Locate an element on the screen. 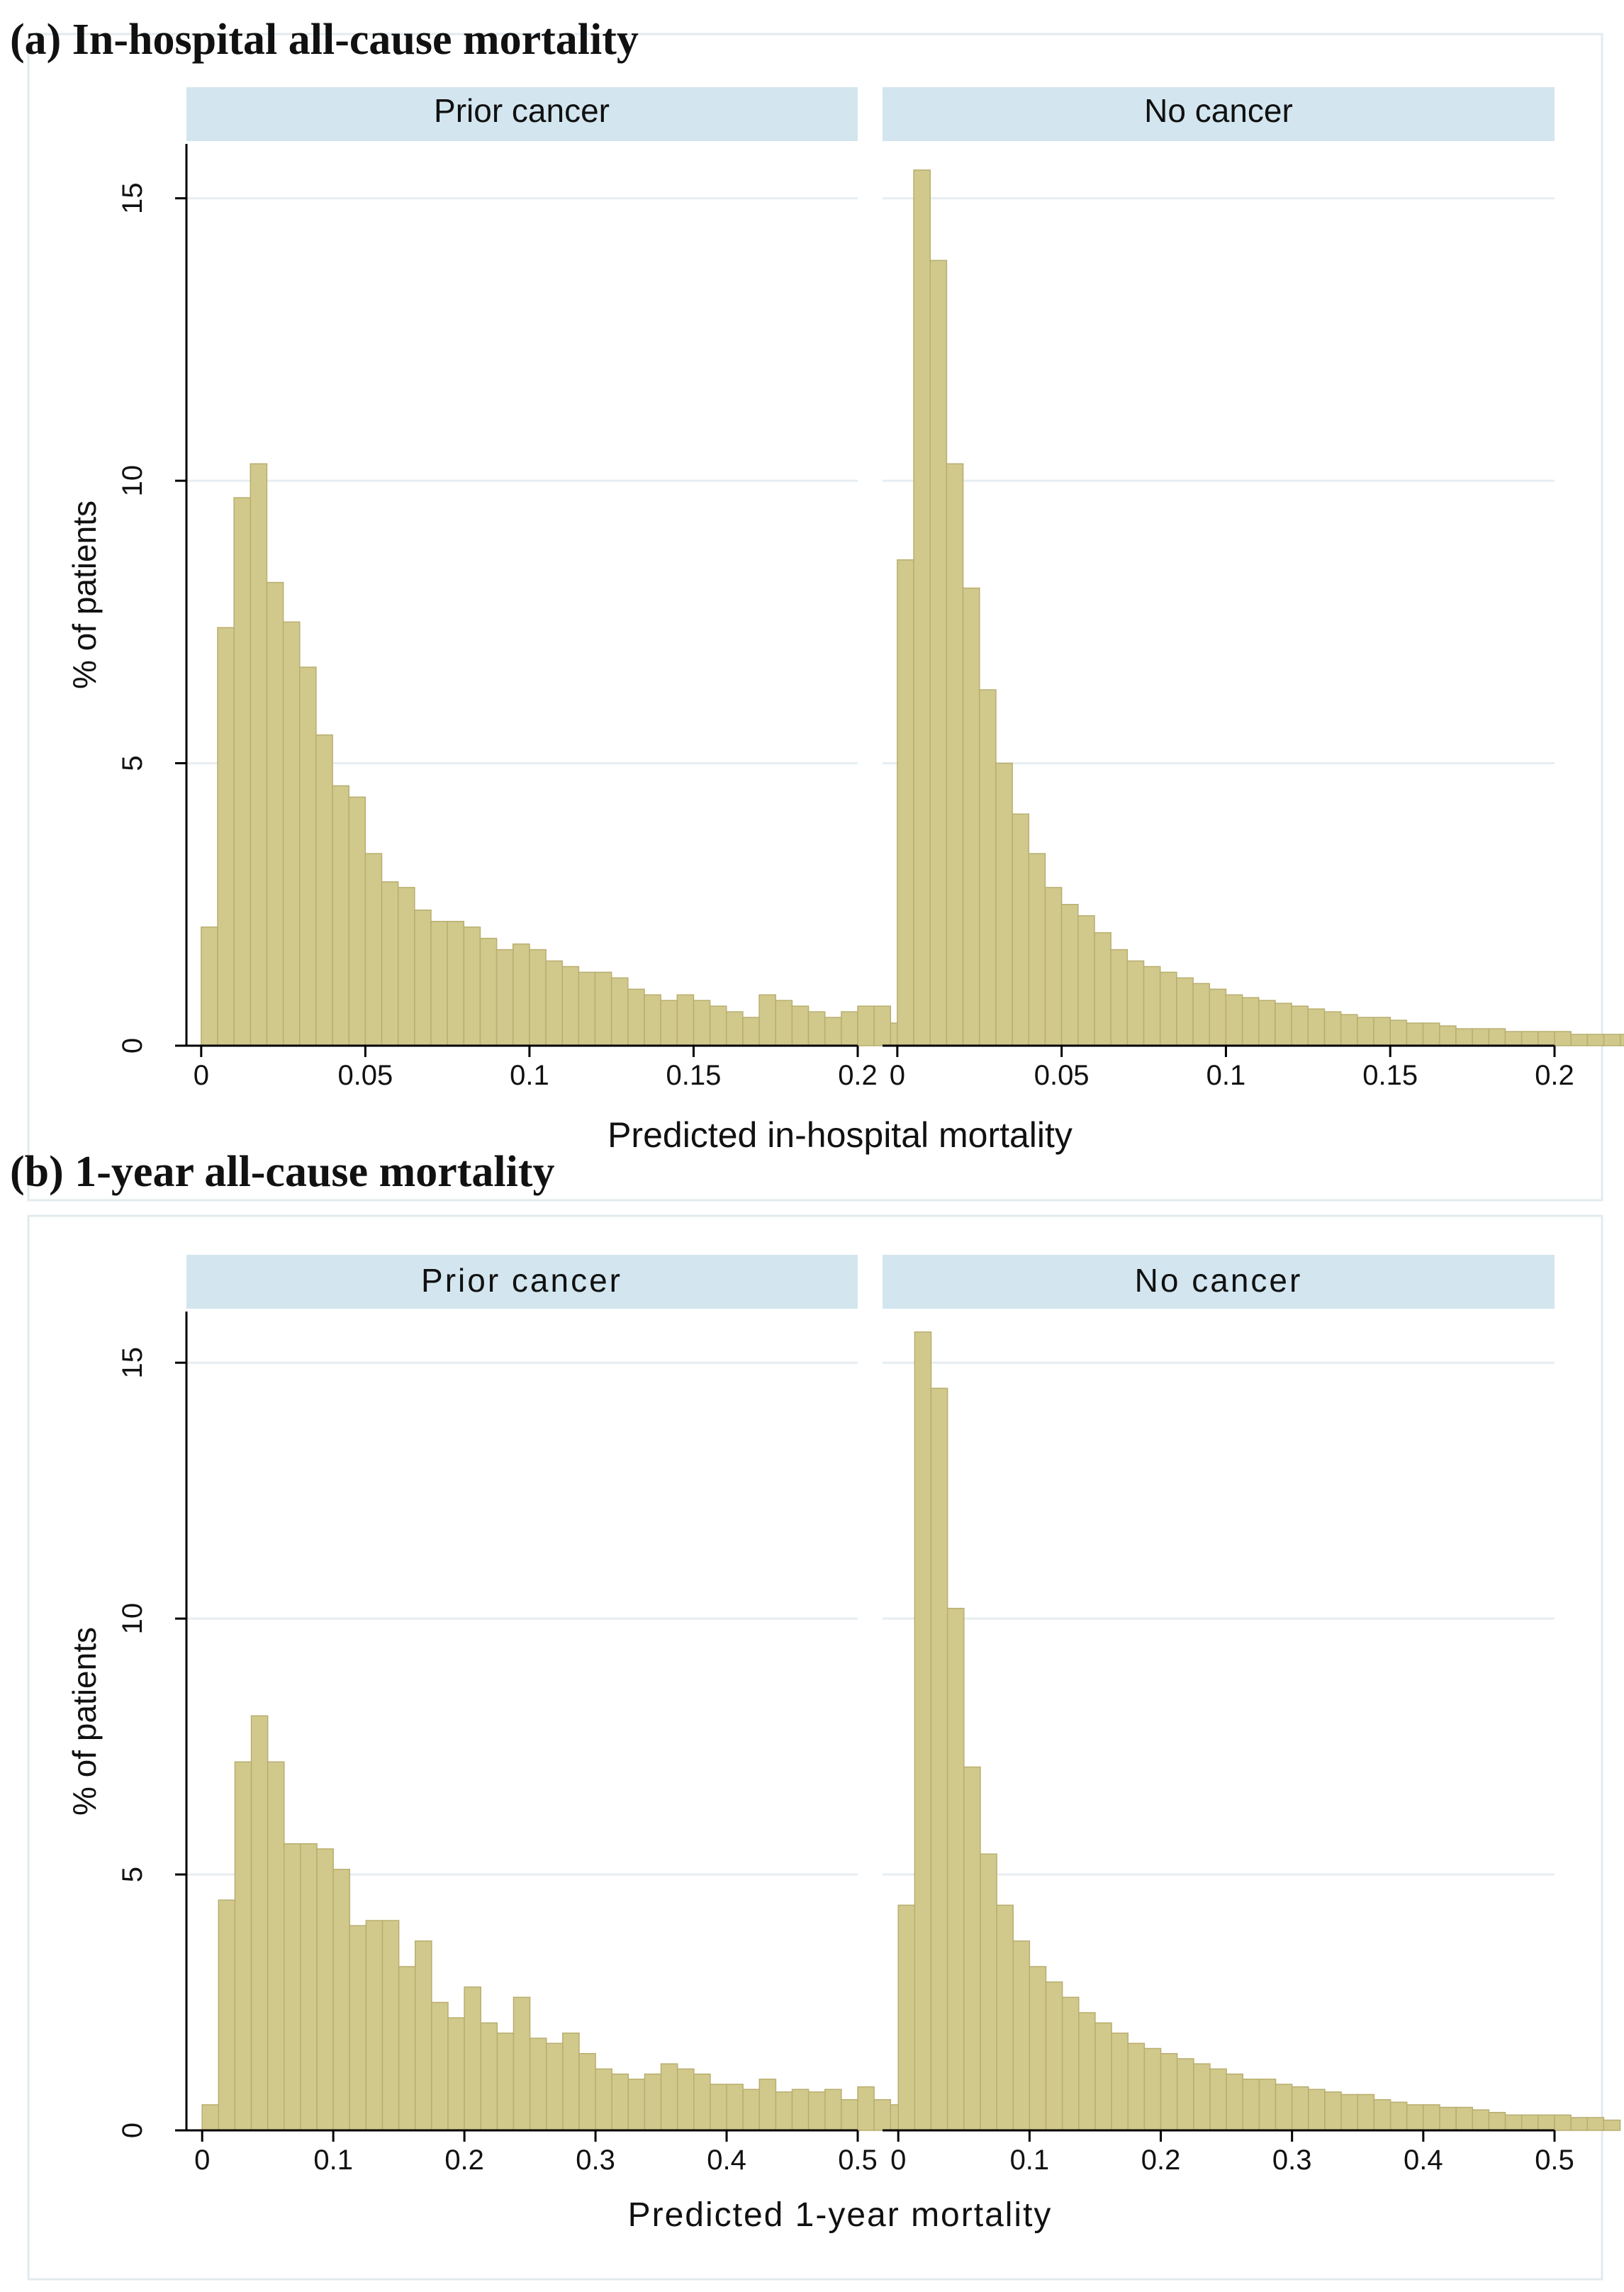  yticks-b: 0 5 10 15 is located at coordinates (152, 1742).